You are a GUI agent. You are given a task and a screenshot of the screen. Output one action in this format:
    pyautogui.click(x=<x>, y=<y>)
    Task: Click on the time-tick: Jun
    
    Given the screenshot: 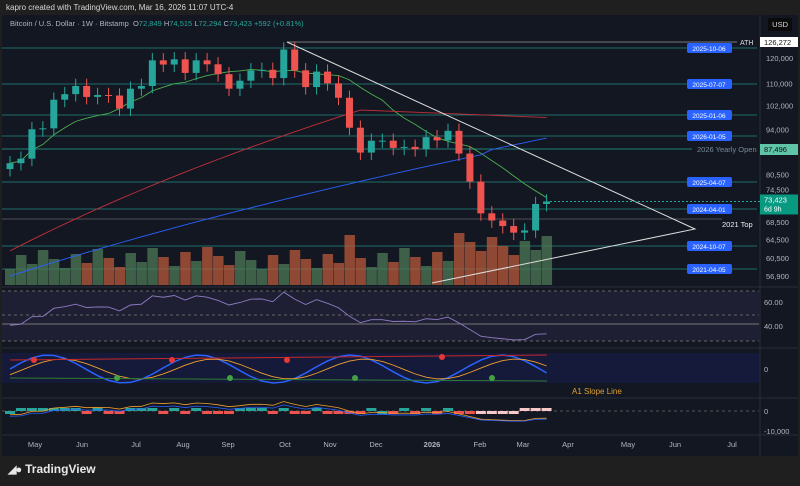 What is the action you would take?
    pyautogui.click(x=82, y=444)
    